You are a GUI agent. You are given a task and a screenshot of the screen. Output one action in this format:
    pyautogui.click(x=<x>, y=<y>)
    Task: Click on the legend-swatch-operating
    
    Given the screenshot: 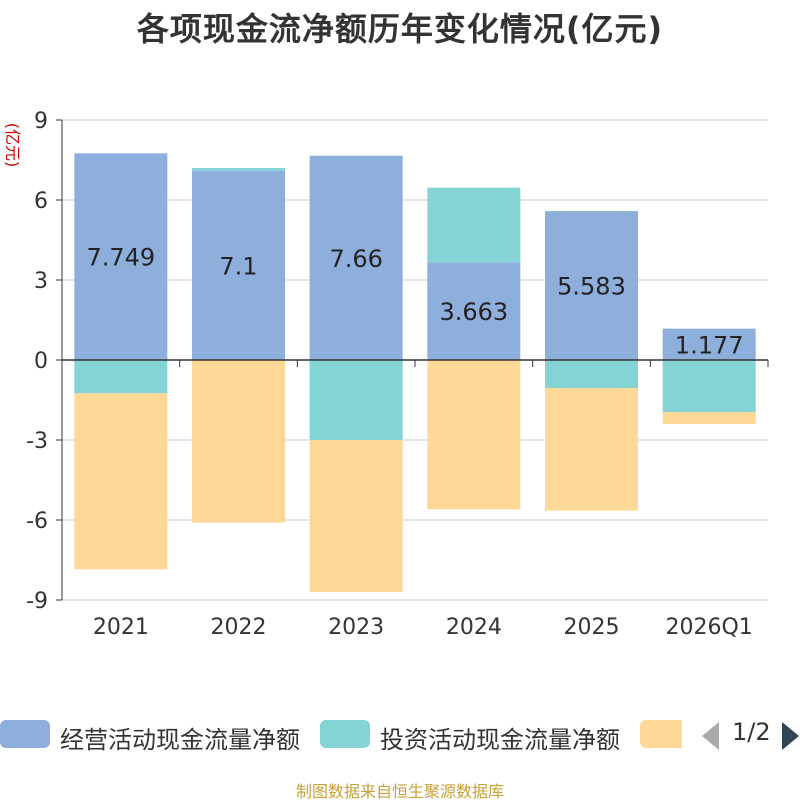 What is the action you would take?
    pyautogui.click(x=25, y=734)
    